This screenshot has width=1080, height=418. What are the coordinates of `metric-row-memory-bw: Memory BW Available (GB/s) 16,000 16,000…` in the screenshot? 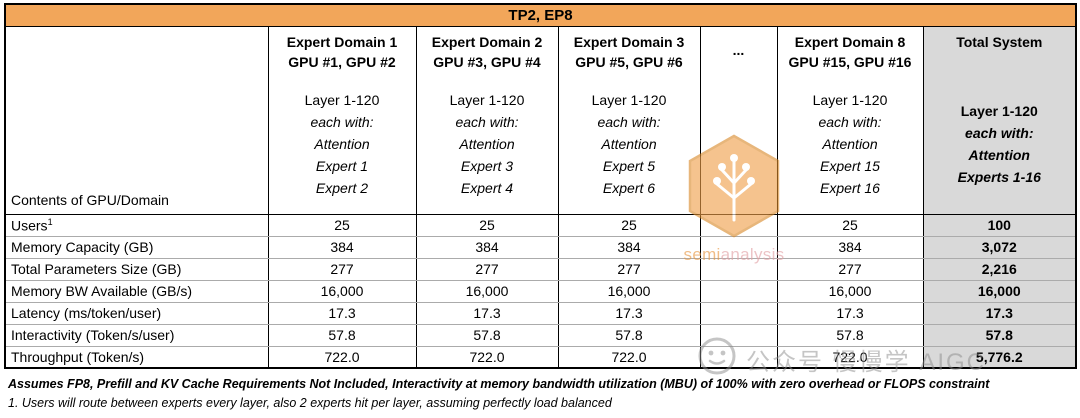 It's located at (540, 291).